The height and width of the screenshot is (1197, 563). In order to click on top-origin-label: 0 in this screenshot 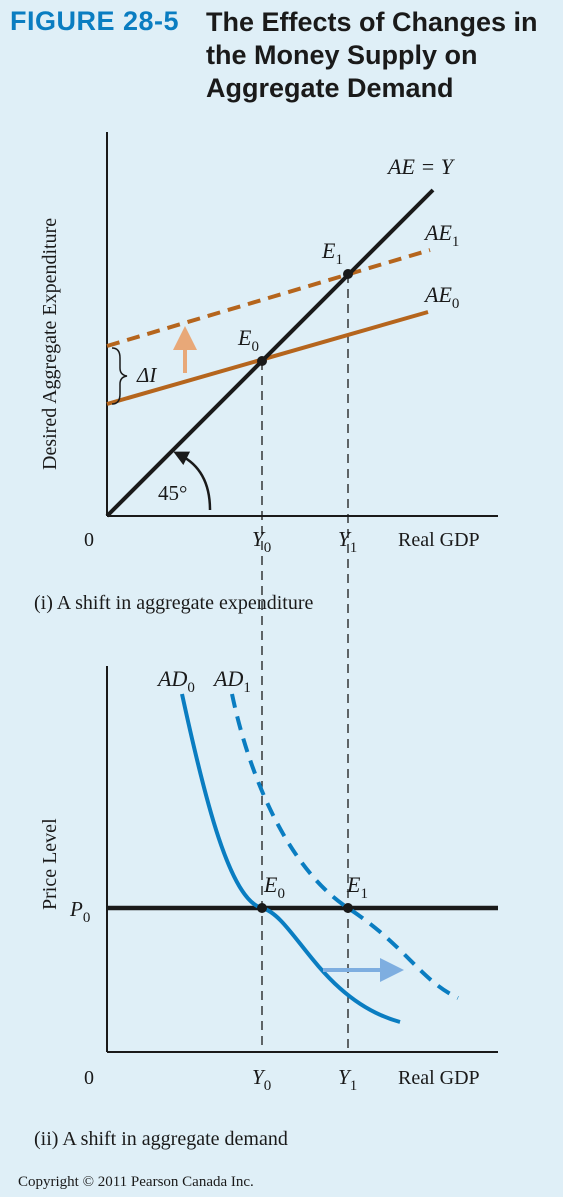, I will do `click(89, 540)`.